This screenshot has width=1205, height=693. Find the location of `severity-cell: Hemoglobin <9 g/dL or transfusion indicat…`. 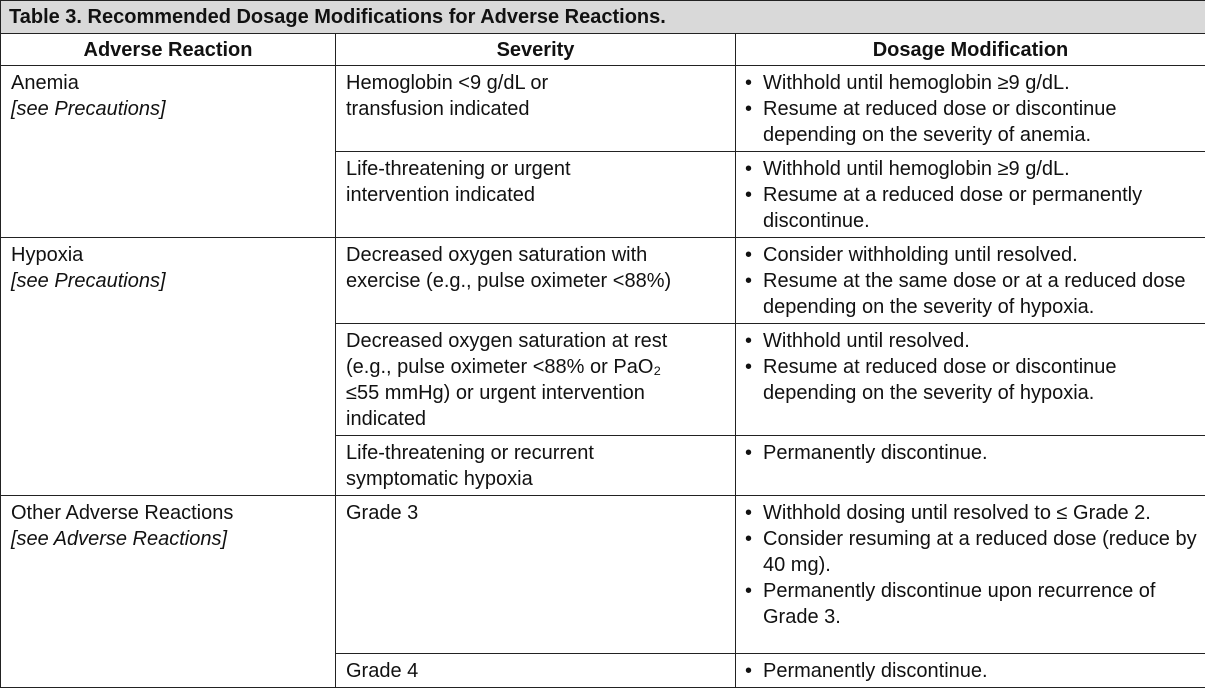

severity-cell: Hemoglobin <9 g/dL or transfusion indicat… is located at coordinates (535, 108).